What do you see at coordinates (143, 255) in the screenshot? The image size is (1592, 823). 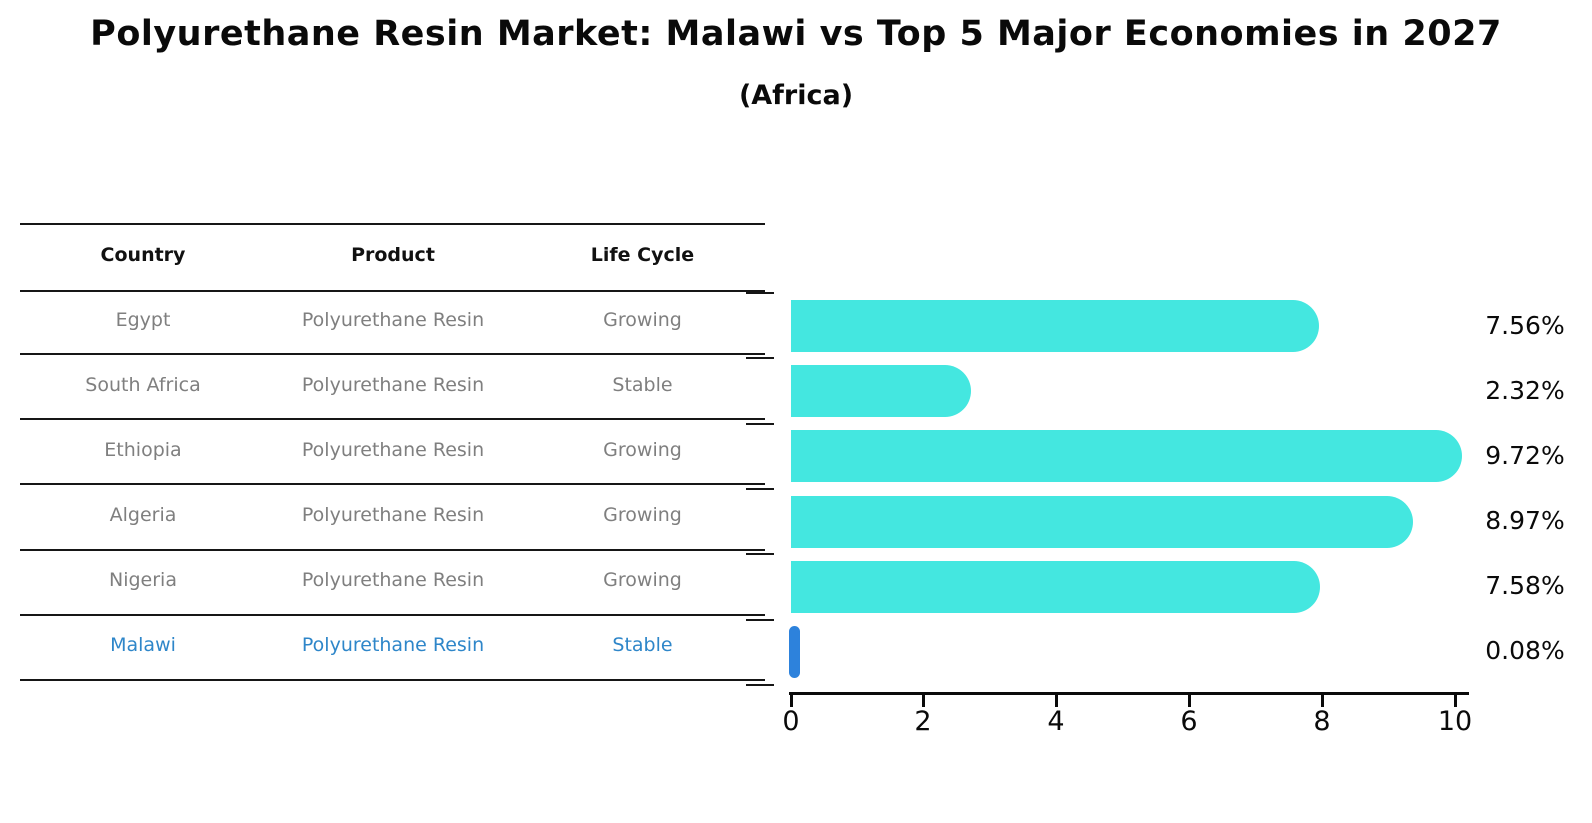 I see `column-header-country: Country` at bounding box center [143, 255].